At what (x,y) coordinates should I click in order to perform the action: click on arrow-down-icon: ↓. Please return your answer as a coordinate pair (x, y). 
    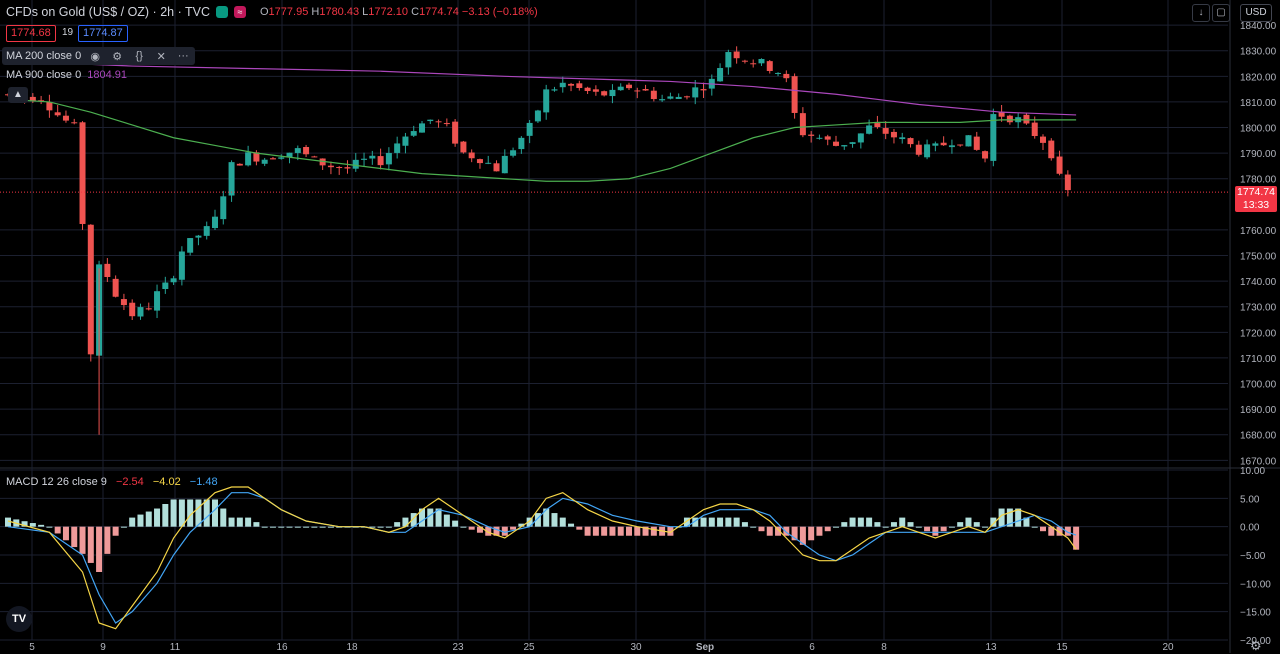
    Looking at the image, I should click on (1201, 13).